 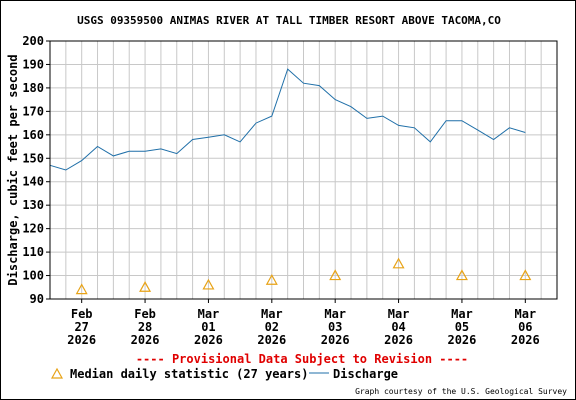 I want to click on legend-median-marker, so click(x=57, y=373).